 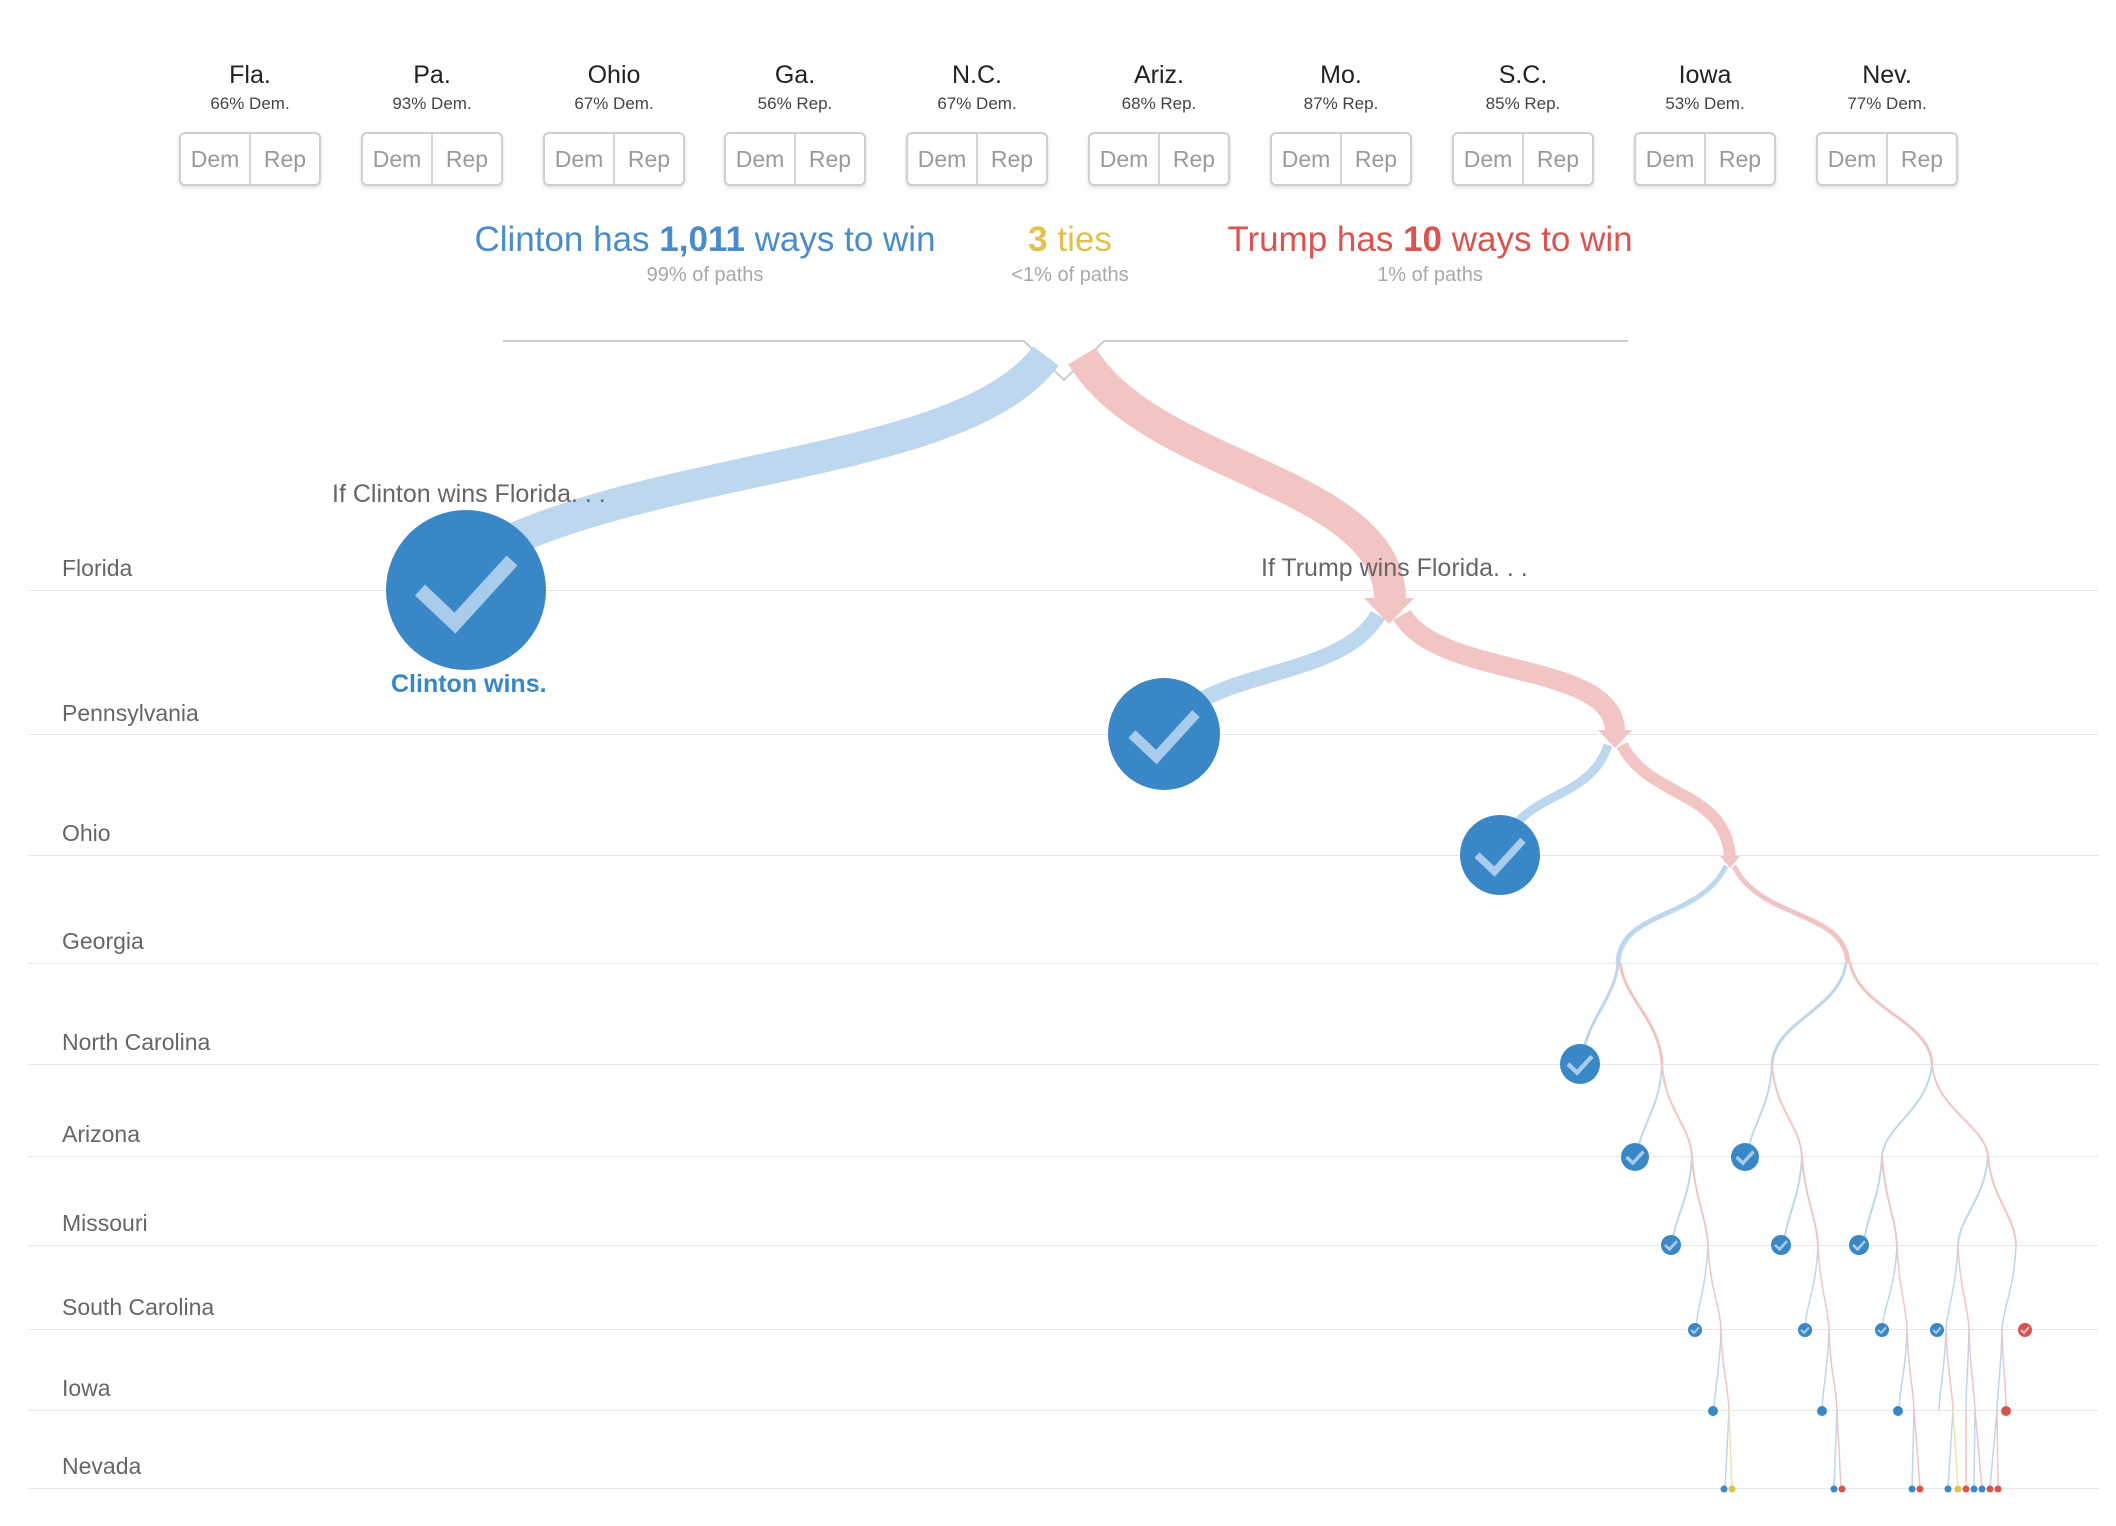 What do you see at coordinates (614, 123) in the screenshot?
I see `state-ohio: Ohio 67% Dem. Dem Rep` at bounding box center [614, 123].